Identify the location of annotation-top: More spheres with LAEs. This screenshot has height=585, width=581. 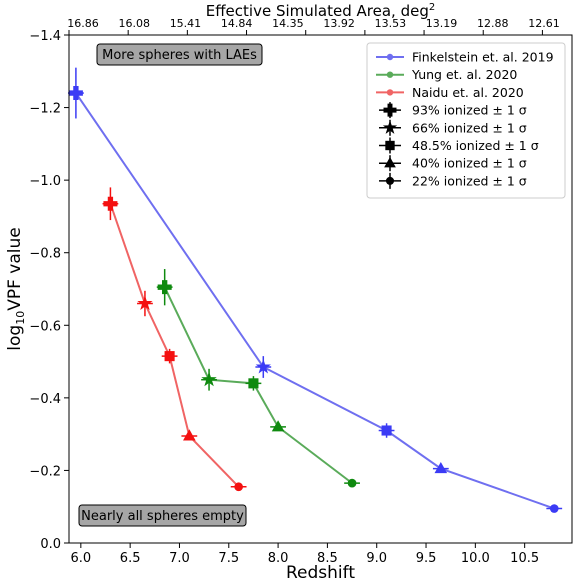
(179, 55).